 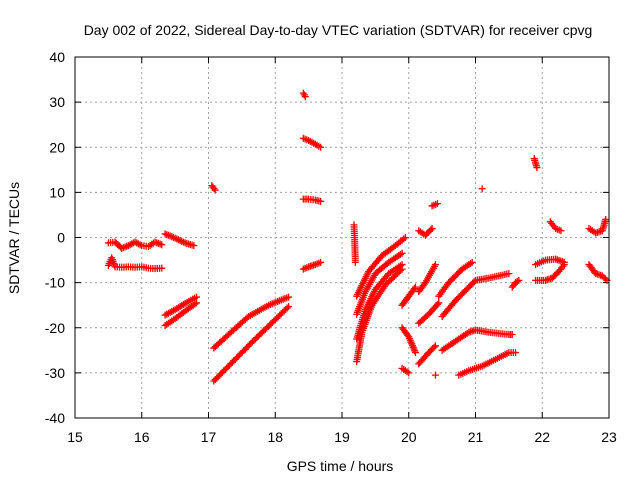 I want to click on y-tick-label: 20, so click(x=57, y=147).